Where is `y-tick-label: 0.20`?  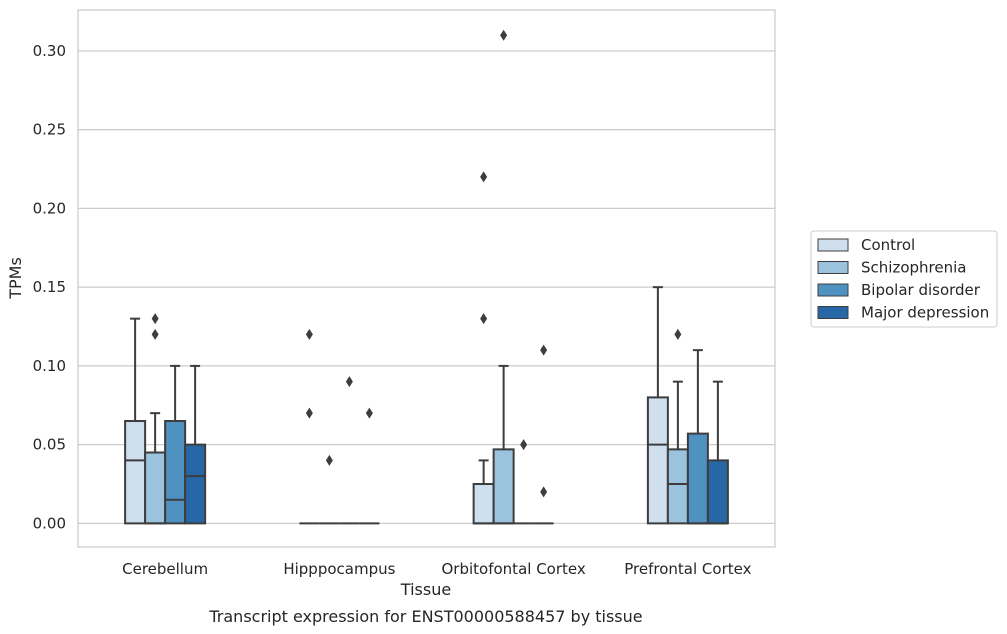 y-tick-label: 0.20 is located at coordinates (49, 208).